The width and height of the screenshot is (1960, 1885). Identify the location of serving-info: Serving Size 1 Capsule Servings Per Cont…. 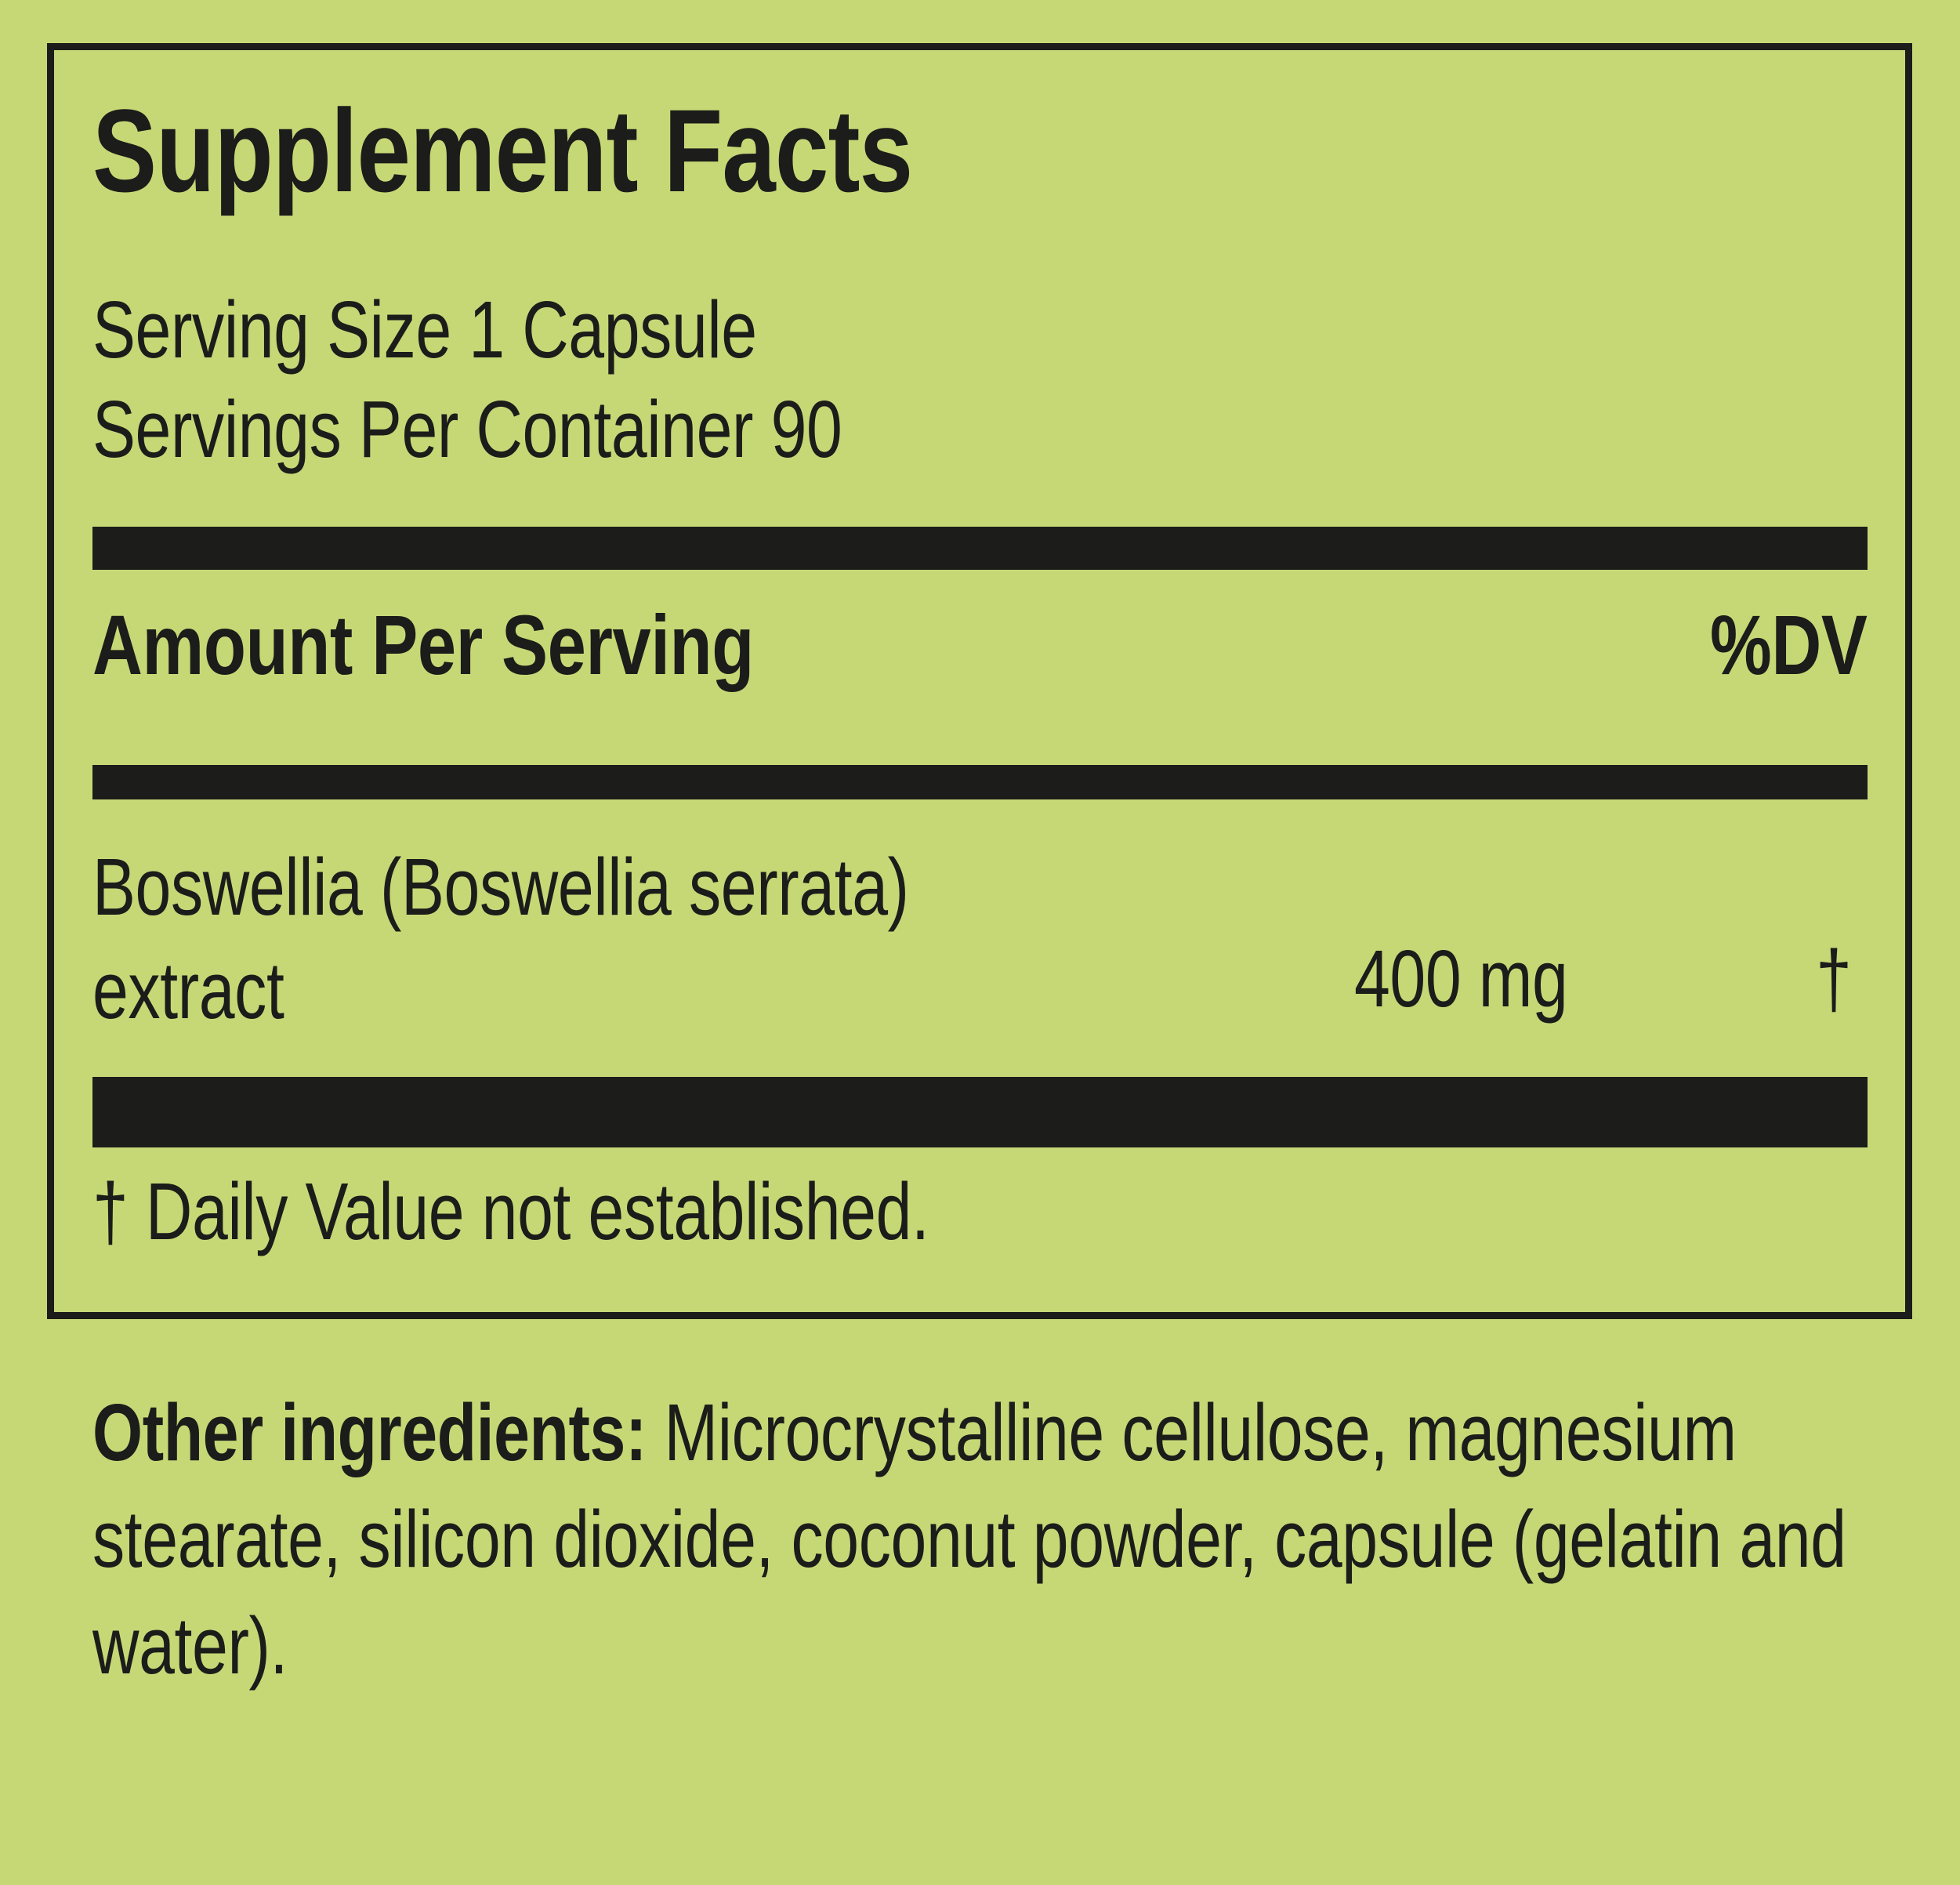
(980, 388).